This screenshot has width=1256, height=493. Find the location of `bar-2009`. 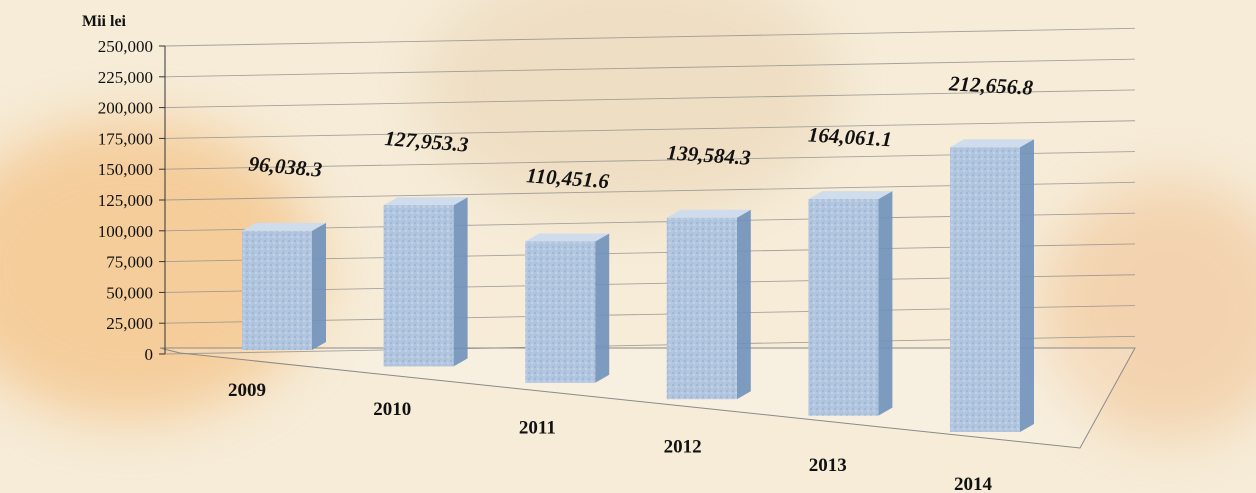

bar-2009 is located at coordinates (284, 286).